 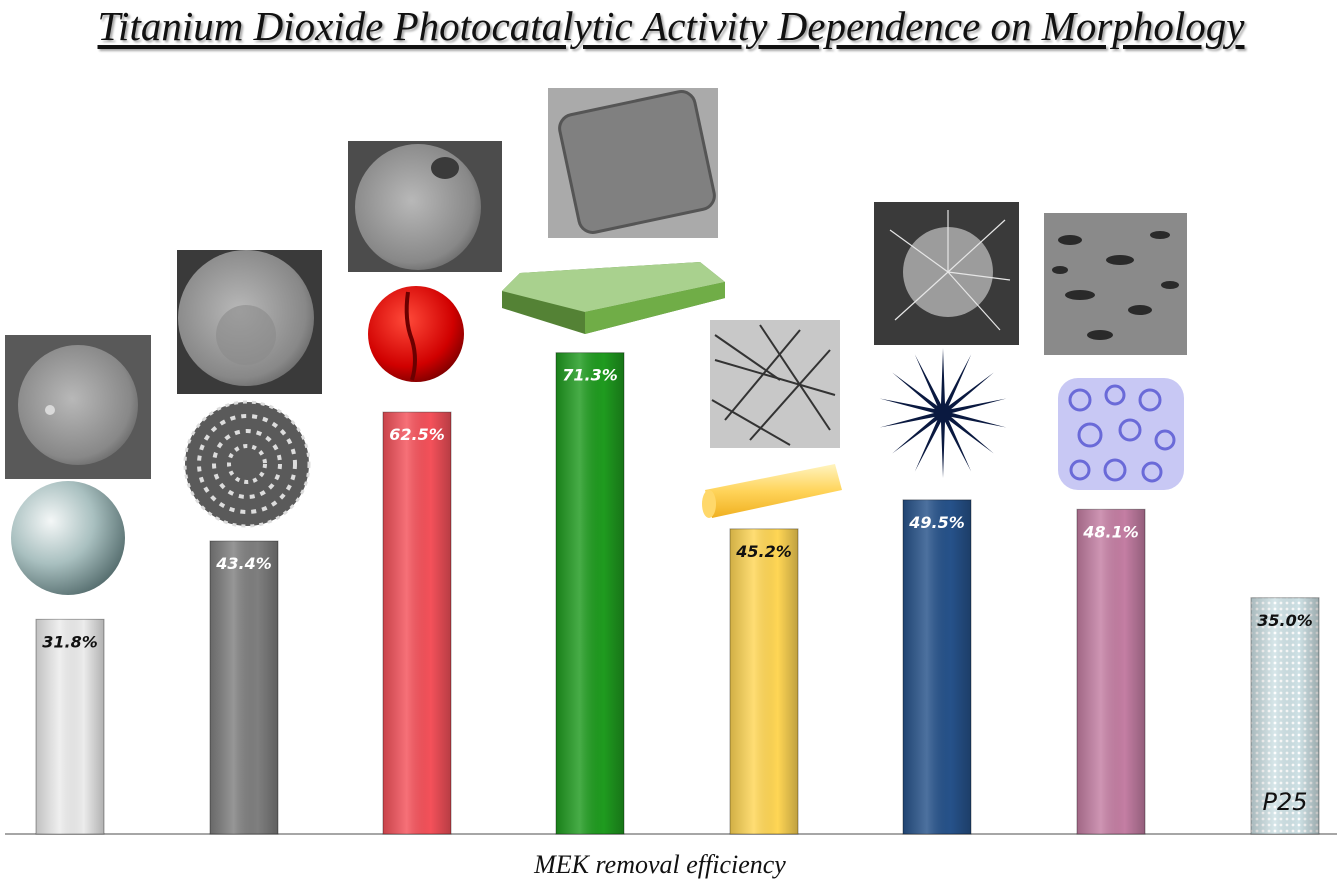 I want to click on tem-image-nanosheet, so click(x=633, y=163).